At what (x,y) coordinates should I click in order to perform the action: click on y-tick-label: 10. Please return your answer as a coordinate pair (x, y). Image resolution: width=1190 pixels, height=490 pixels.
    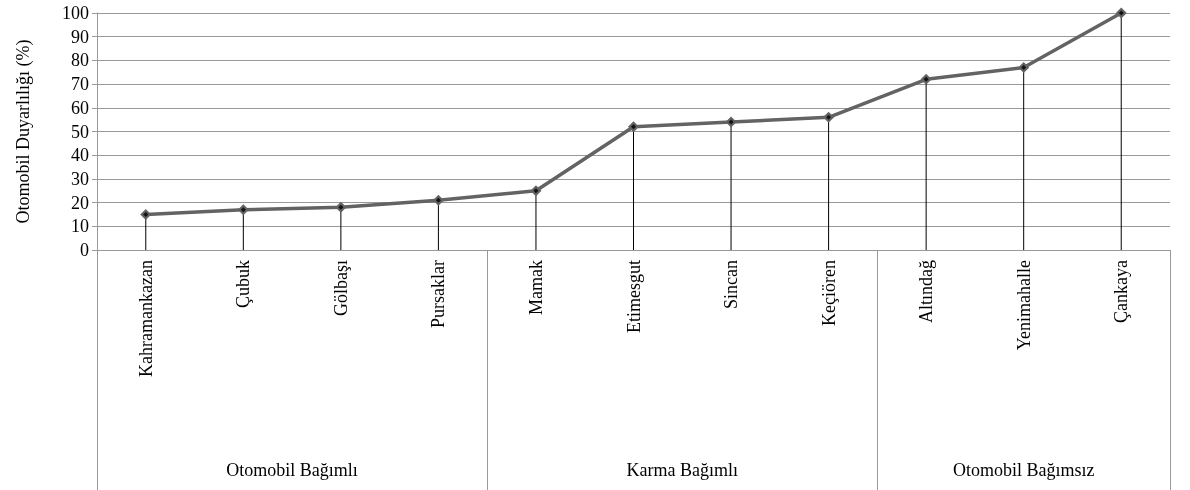
    Looking at the image, I should click on (80, 226).